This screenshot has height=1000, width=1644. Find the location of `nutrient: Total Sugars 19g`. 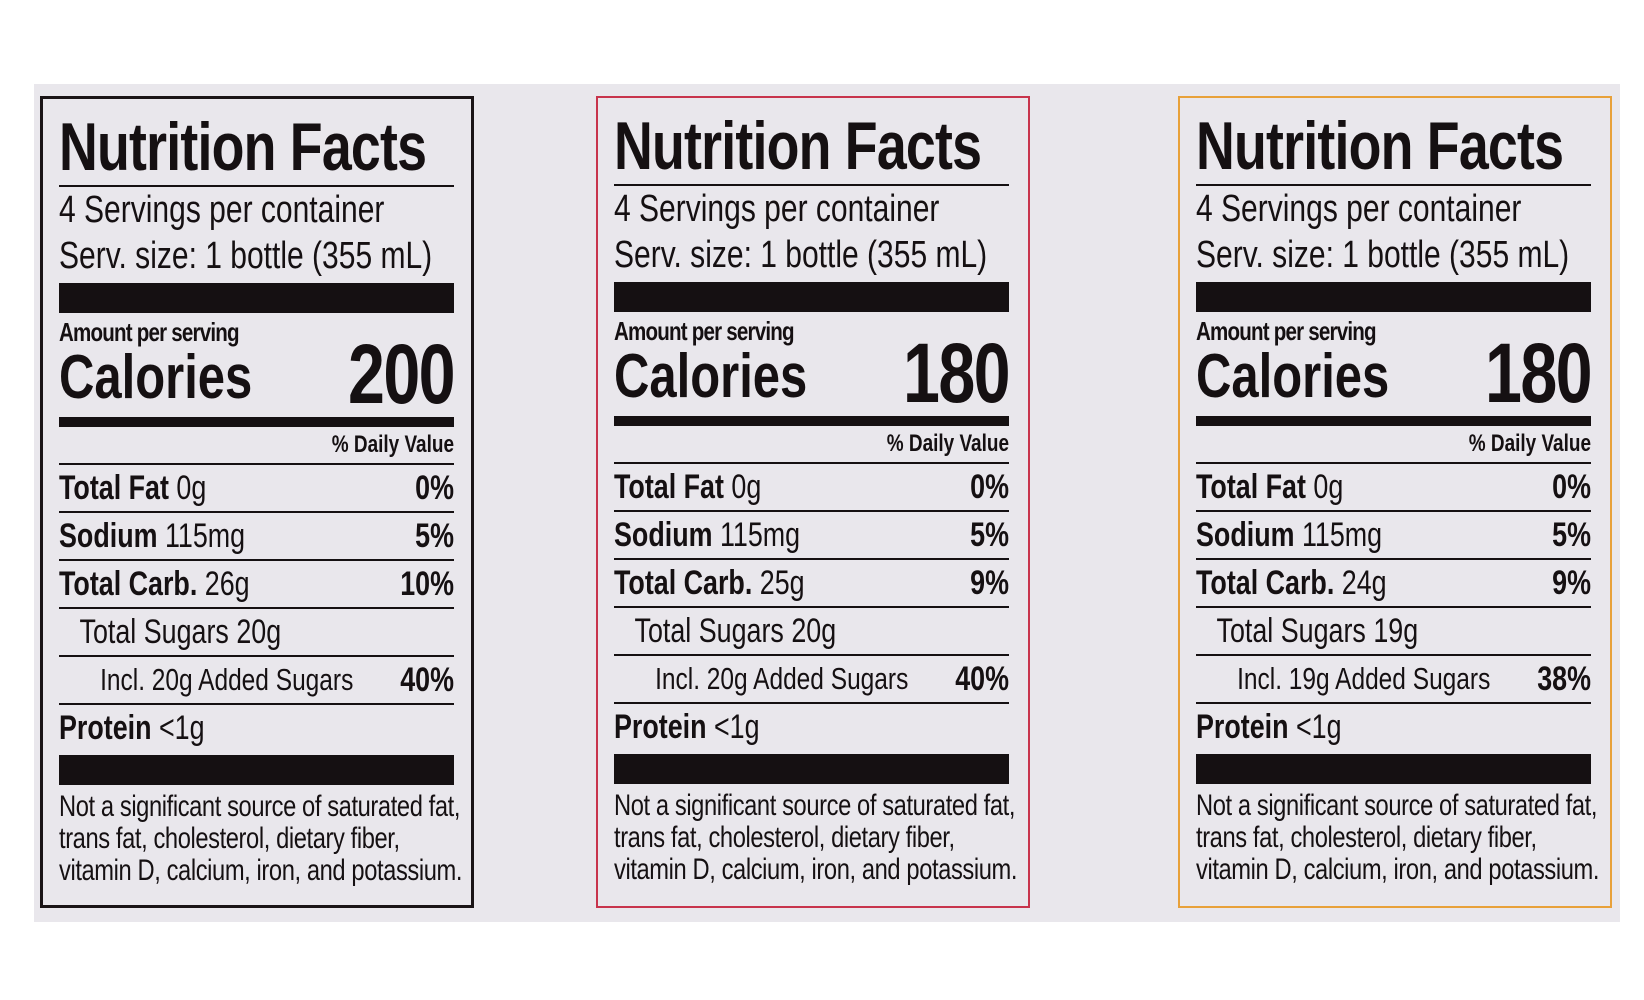

nutrient: Total Sugars 19g is located at coordinates (1307, 631).